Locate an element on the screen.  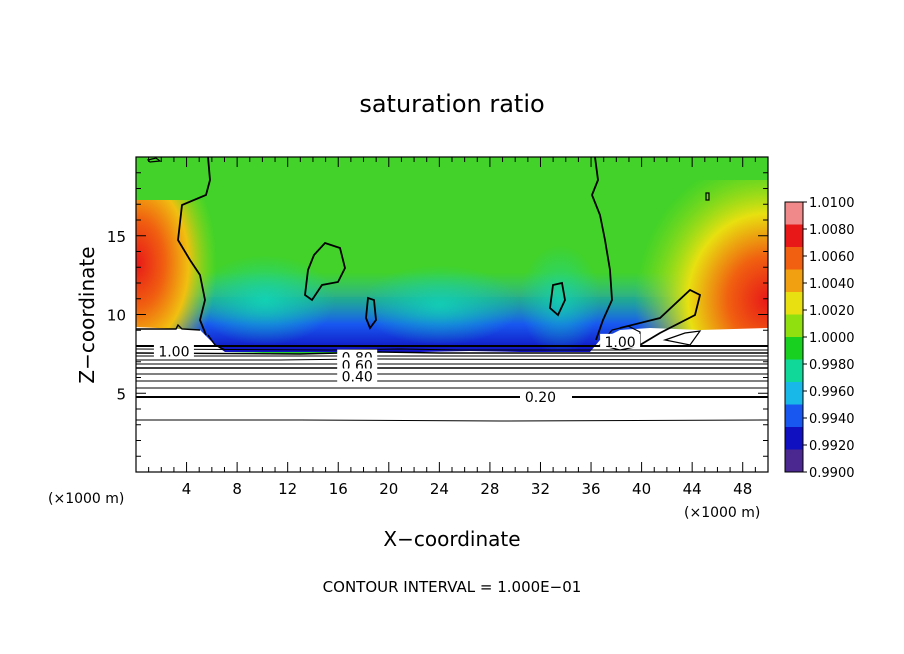
x-axis-label: X−coordinate is located at coordinates (451, 539).